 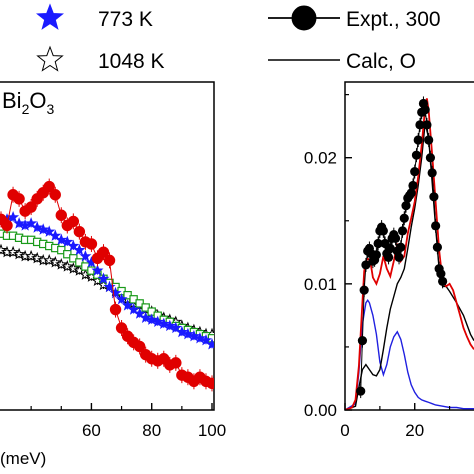 What do you see at coordinates (151, 430) in the screenshot?
I see `x-tick-label: 80` at bounding box center [151, 430].